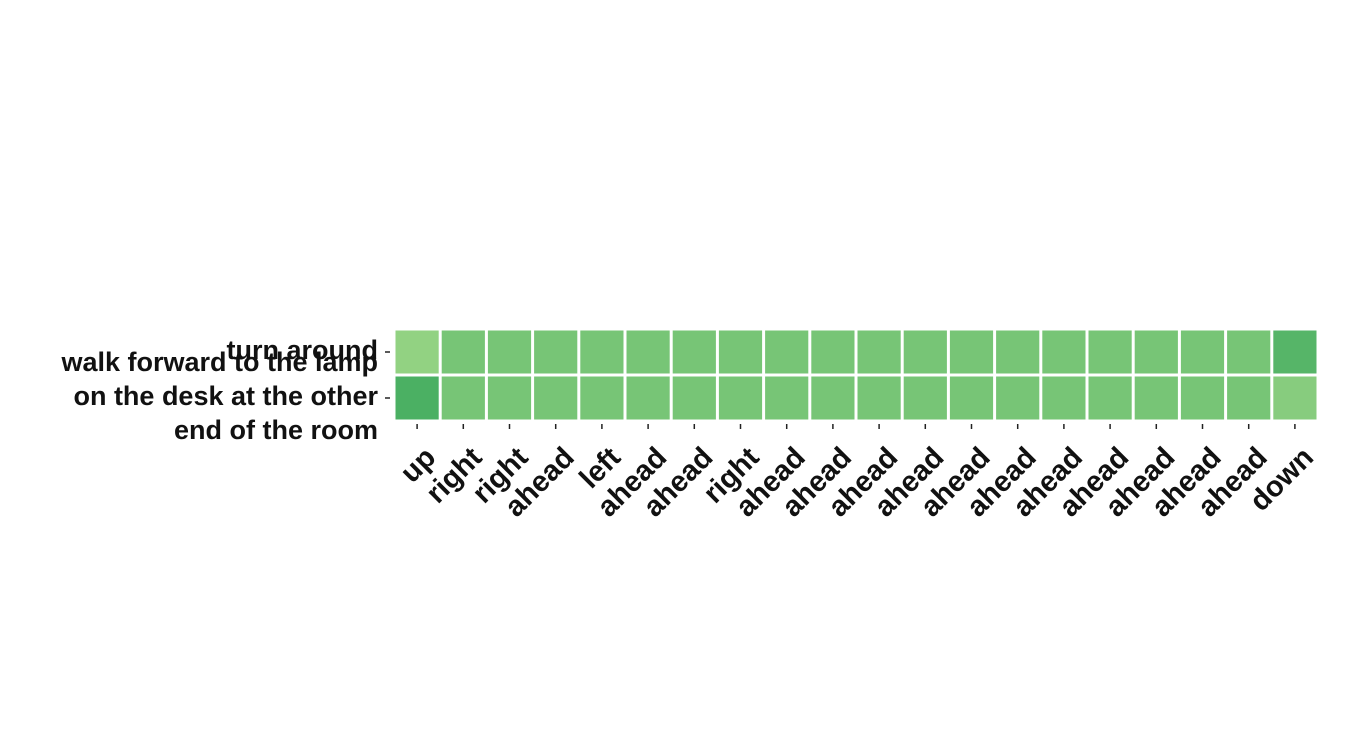  What do you see at coordinates (417, 398) in the screenshot?
I see `heatmap-cell-r1-c0` at bounding box center [417, 398].